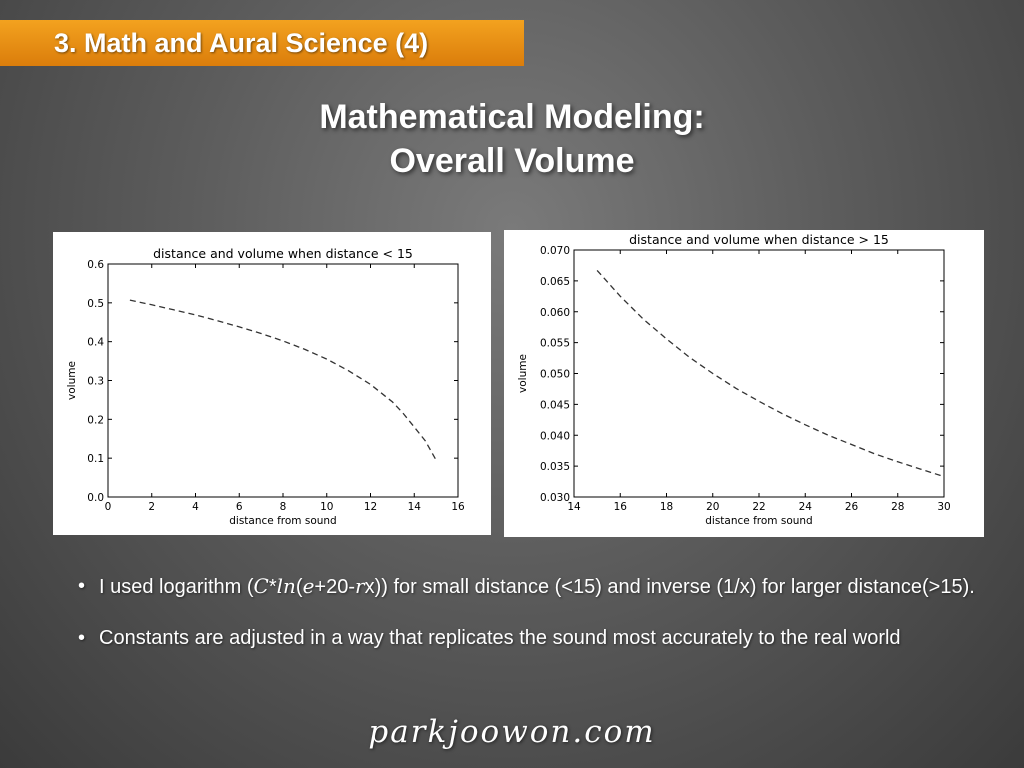  Describe the element at coordinates (759, 239) in the screenshot. I see `chart-title: distance and volume when distance > 15` at that location.